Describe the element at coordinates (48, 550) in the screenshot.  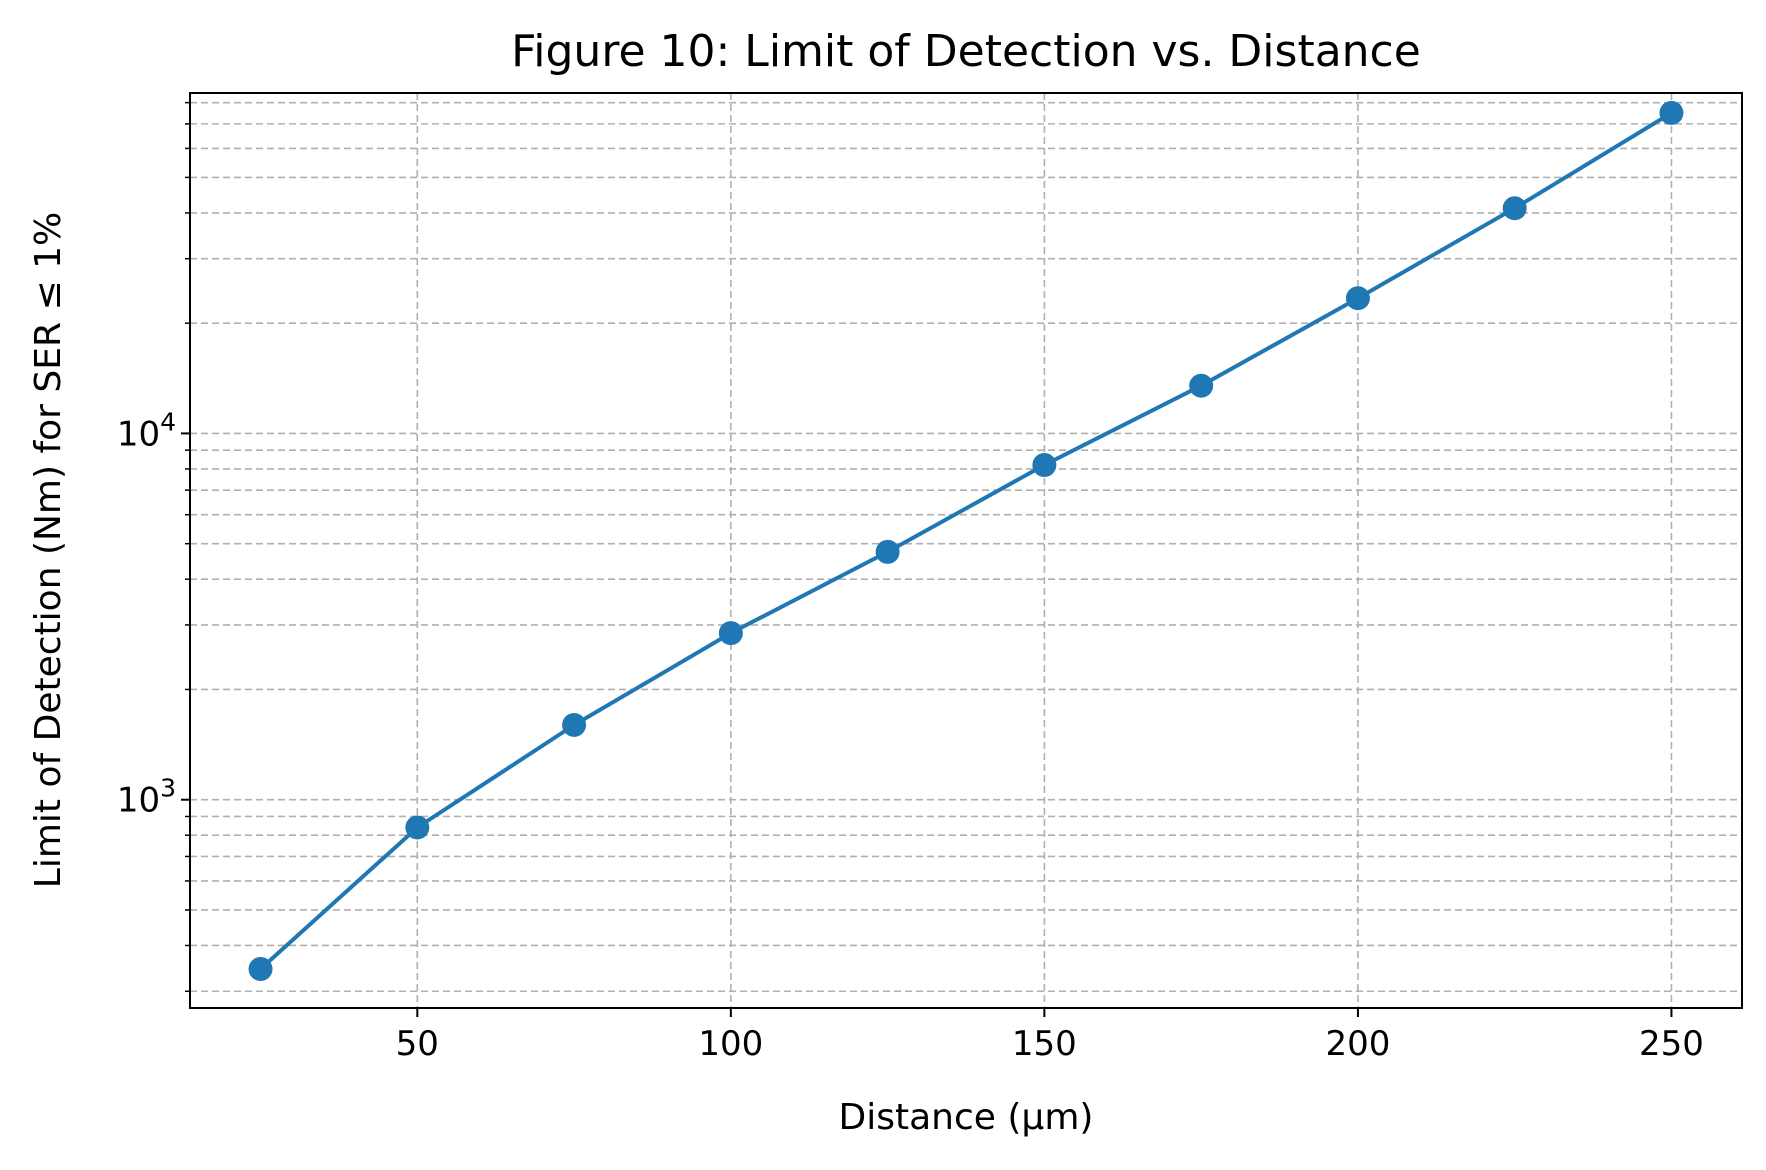
I see `y-axis-label: Limit of Detection (Nm) for SER ≤ 1%` at that location.